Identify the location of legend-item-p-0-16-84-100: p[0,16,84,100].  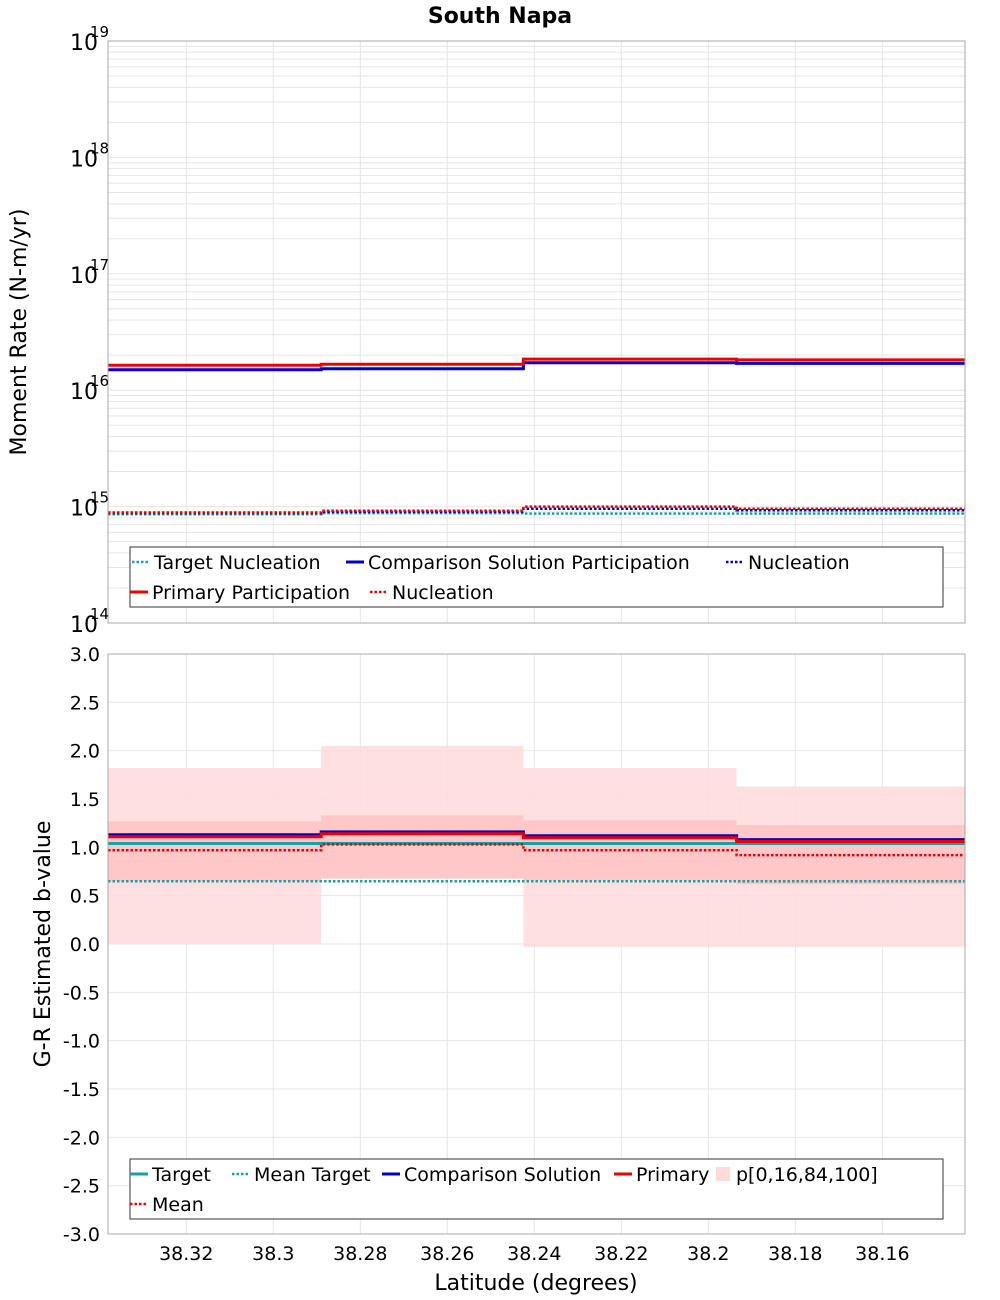
(797, 1175).